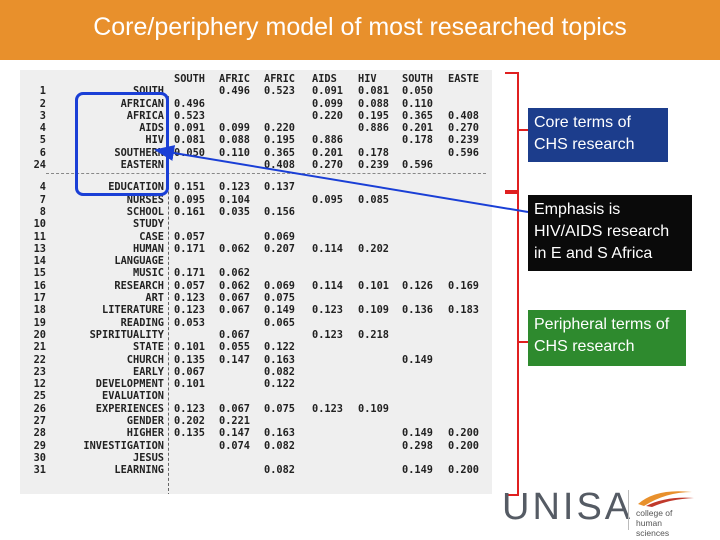  What do you see at coordinates (257, 323) in the screenshot?
I see `table-row: 19 READING 0.053 0.065` at bounding box center [257, 323].